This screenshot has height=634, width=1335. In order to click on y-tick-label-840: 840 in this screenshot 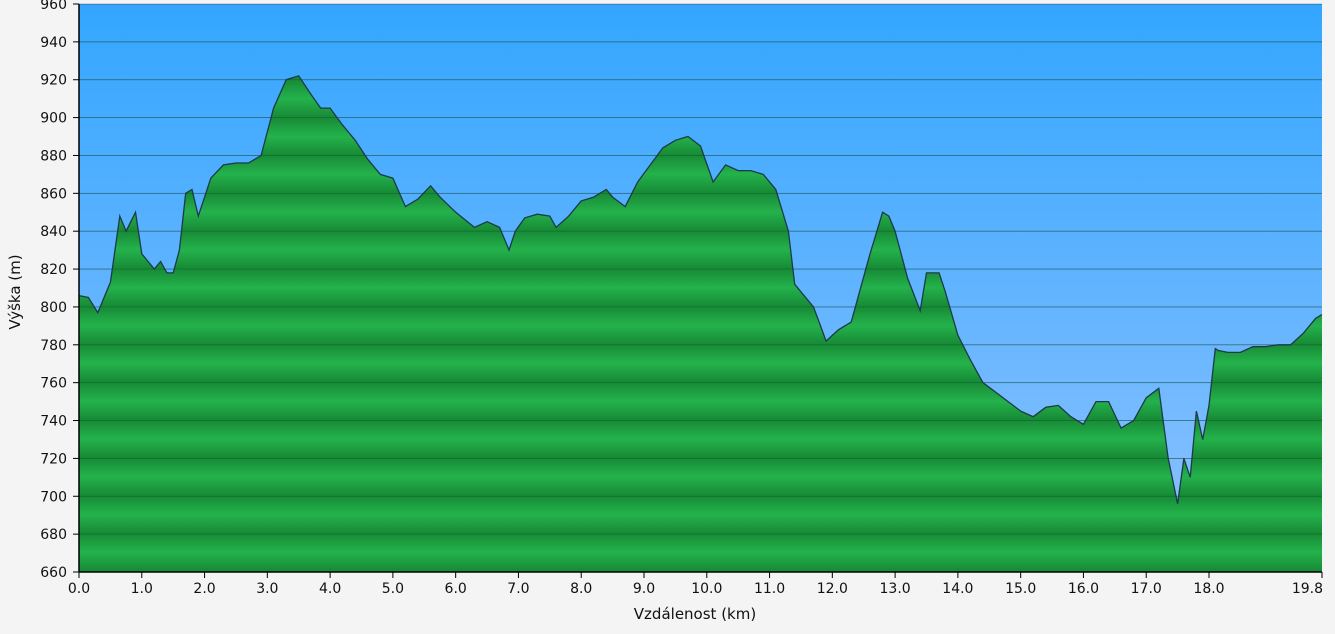, I will do `click(53, 232)`.